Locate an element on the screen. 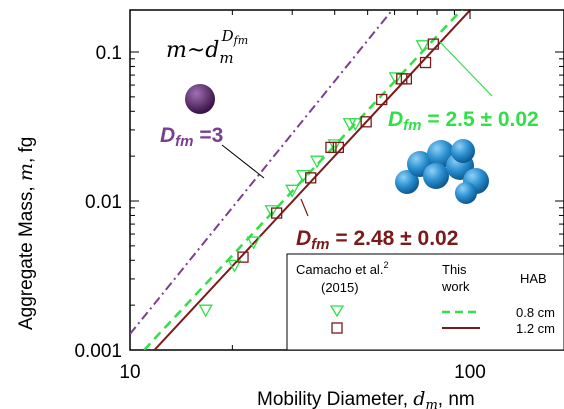 The width and height of the screenshot is (564, 409). legend-row2-label: 1.2 cm is located at coordinates (535, 328).